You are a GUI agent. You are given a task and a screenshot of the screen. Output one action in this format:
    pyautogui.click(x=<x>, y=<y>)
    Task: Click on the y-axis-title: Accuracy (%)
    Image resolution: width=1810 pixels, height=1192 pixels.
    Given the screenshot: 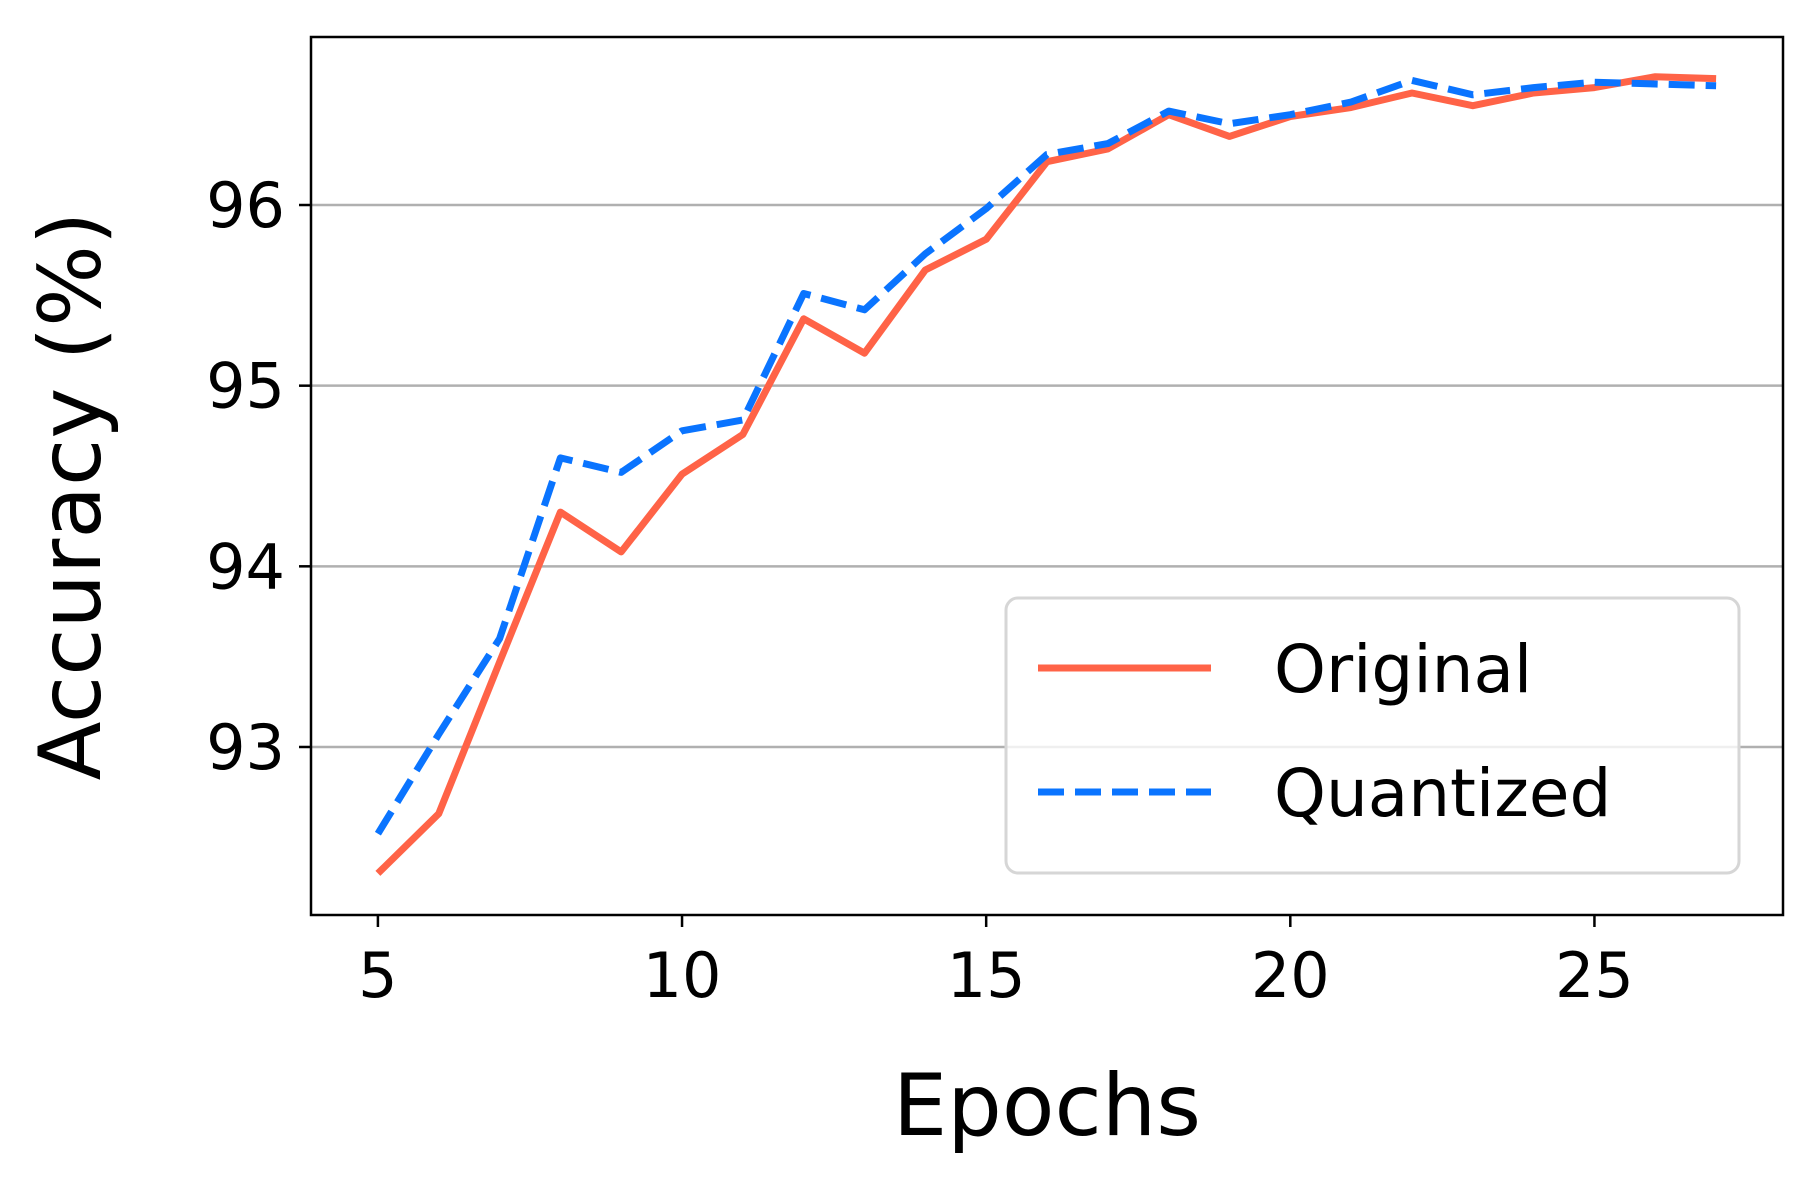 What is the action you would take?
    pyautogui.click(x=71, y=496)
    